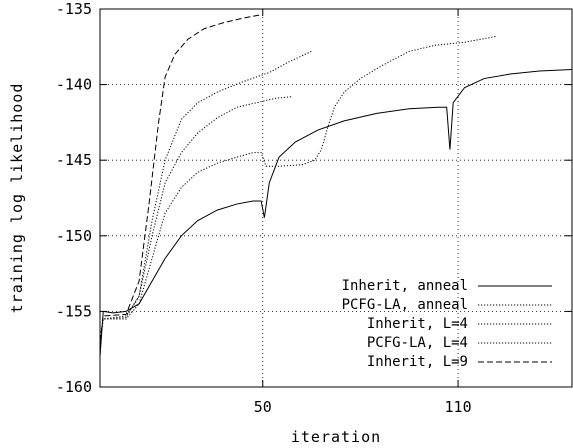 The image size is (573, 448). I want to click on x-tick-label: 110, so click(458, 407).